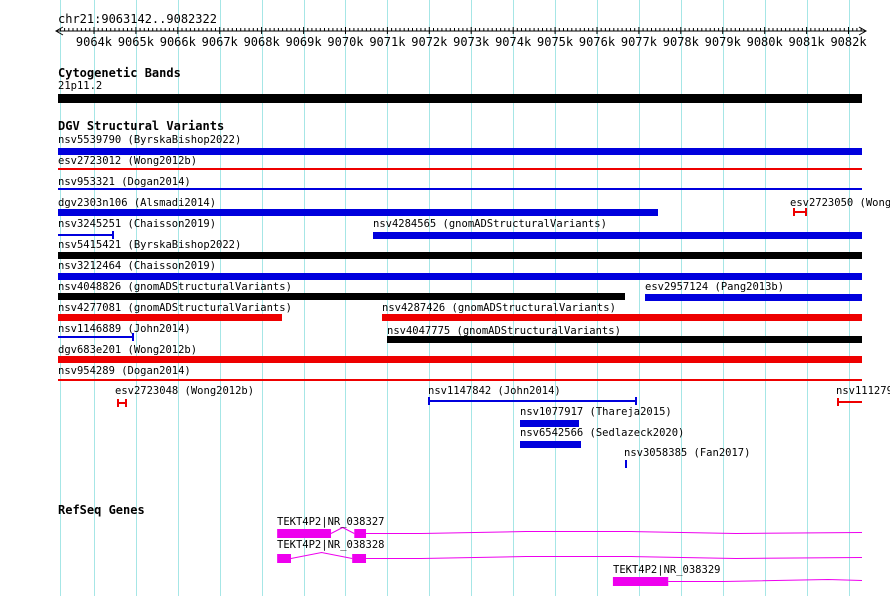 This screenshot has height=596, width=890. What do you see at coordinates (137, 224) in the screenshot?
I see `variant-label: nsv3245251 (Chaisson2019)` at bounding box center [137, 224].